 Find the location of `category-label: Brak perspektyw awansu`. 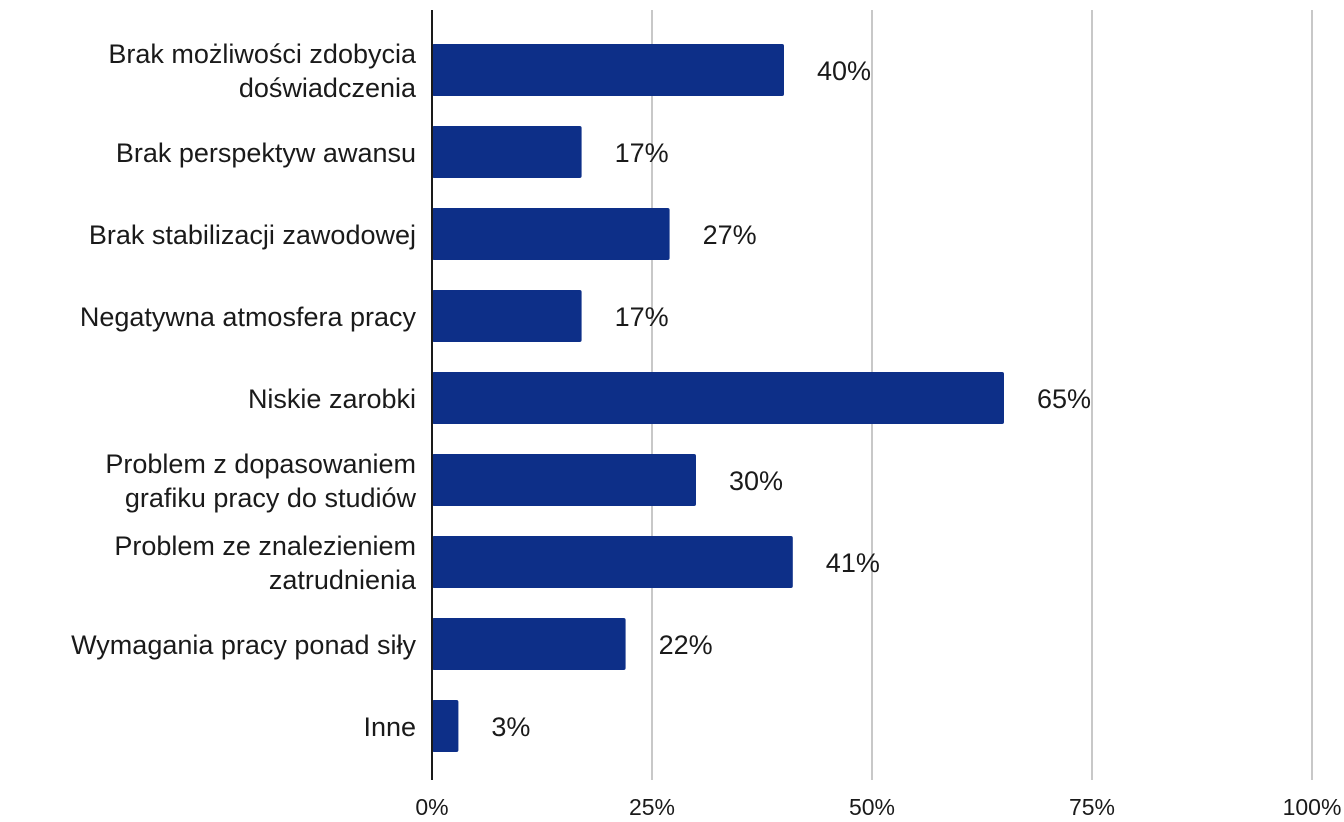

category-label: Brak perspektyw awansu is located at coordinates (266, 153).